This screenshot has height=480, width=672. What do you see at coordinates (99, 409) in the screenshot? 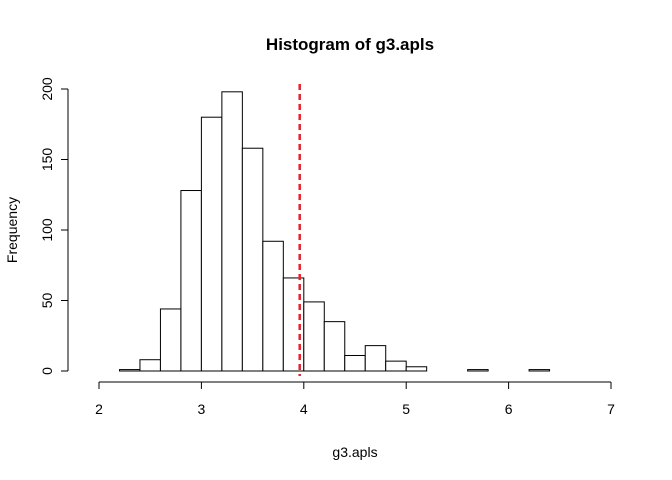
I see `x-tick-label: 2` at bounding box center [99, 409].